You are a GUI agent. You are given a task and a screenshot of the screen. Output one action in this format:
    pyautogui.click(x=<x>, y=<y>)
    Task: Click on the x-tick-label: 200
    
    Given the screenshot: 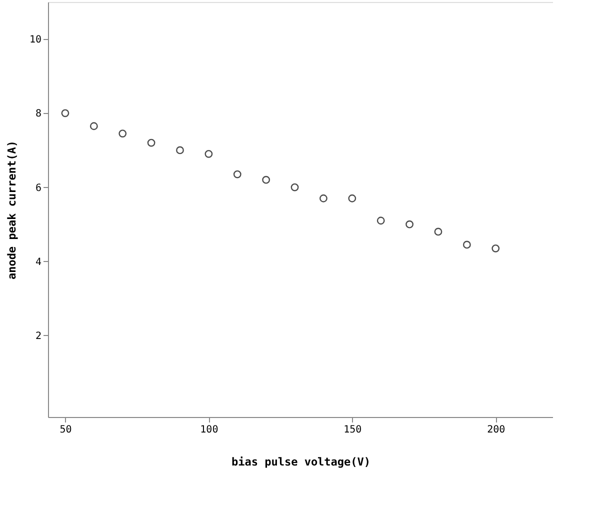 What is the action you would take?
    pyautogui.click(x=496, y=430)
    